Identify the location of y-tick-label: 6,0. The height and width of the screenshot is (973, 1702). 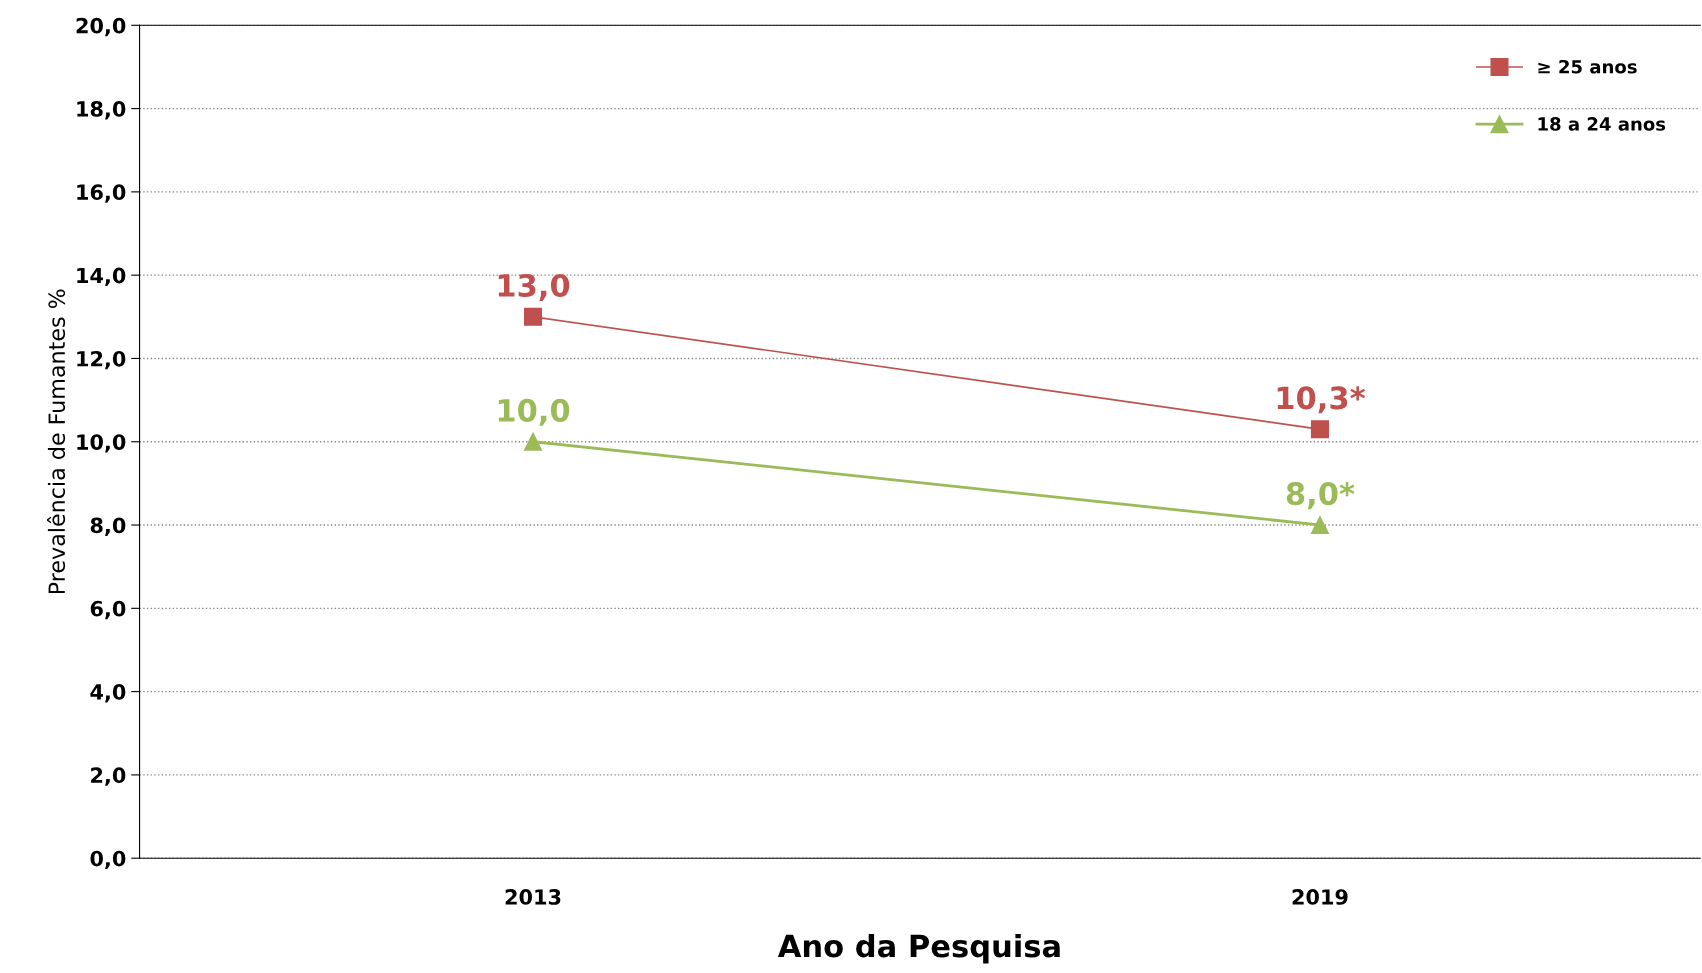
(108, 610).